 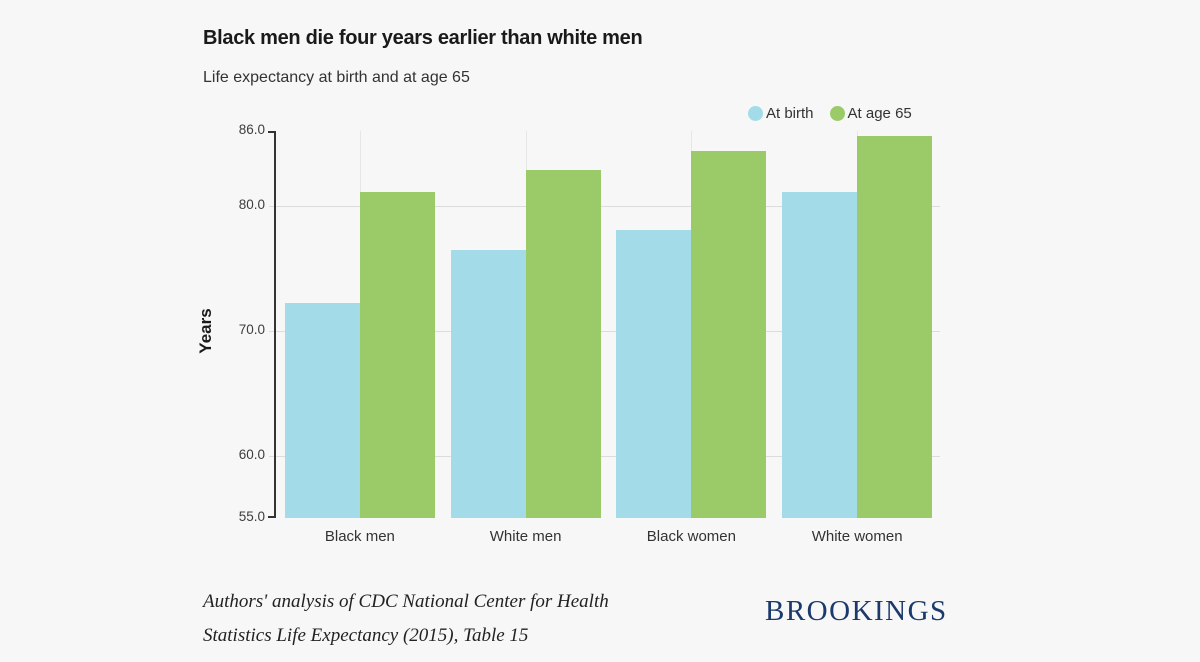 I want to click on y-tick-label: 70.0, so click(x=251, y=329).